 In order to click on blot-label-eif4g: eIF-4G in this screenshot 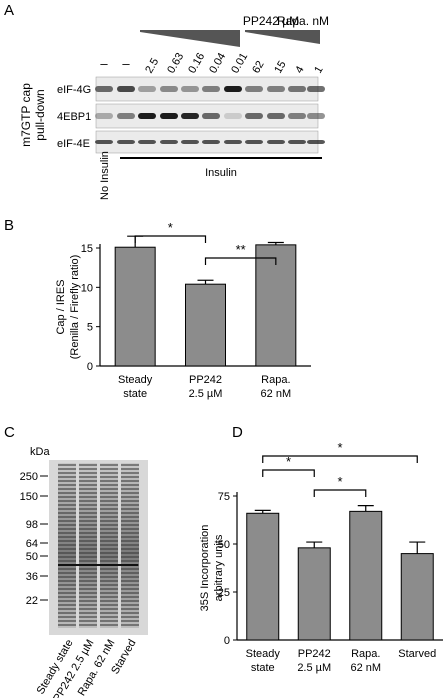, I will do `click(74, 90)`.